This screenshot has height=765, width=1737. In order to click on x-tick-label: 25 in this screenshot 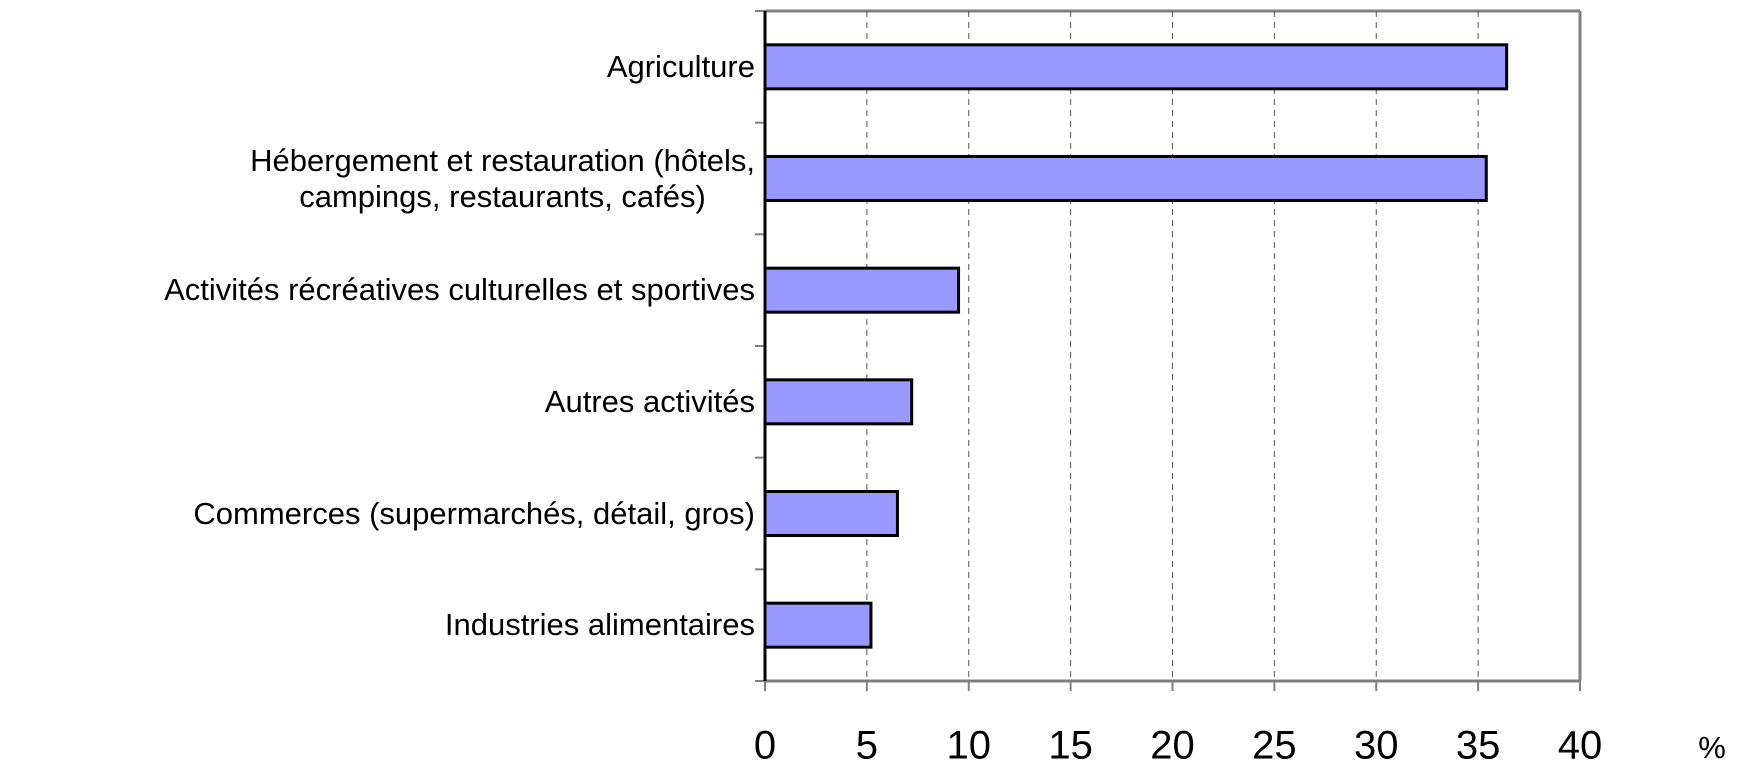, I will do `click(1274, 744)`.